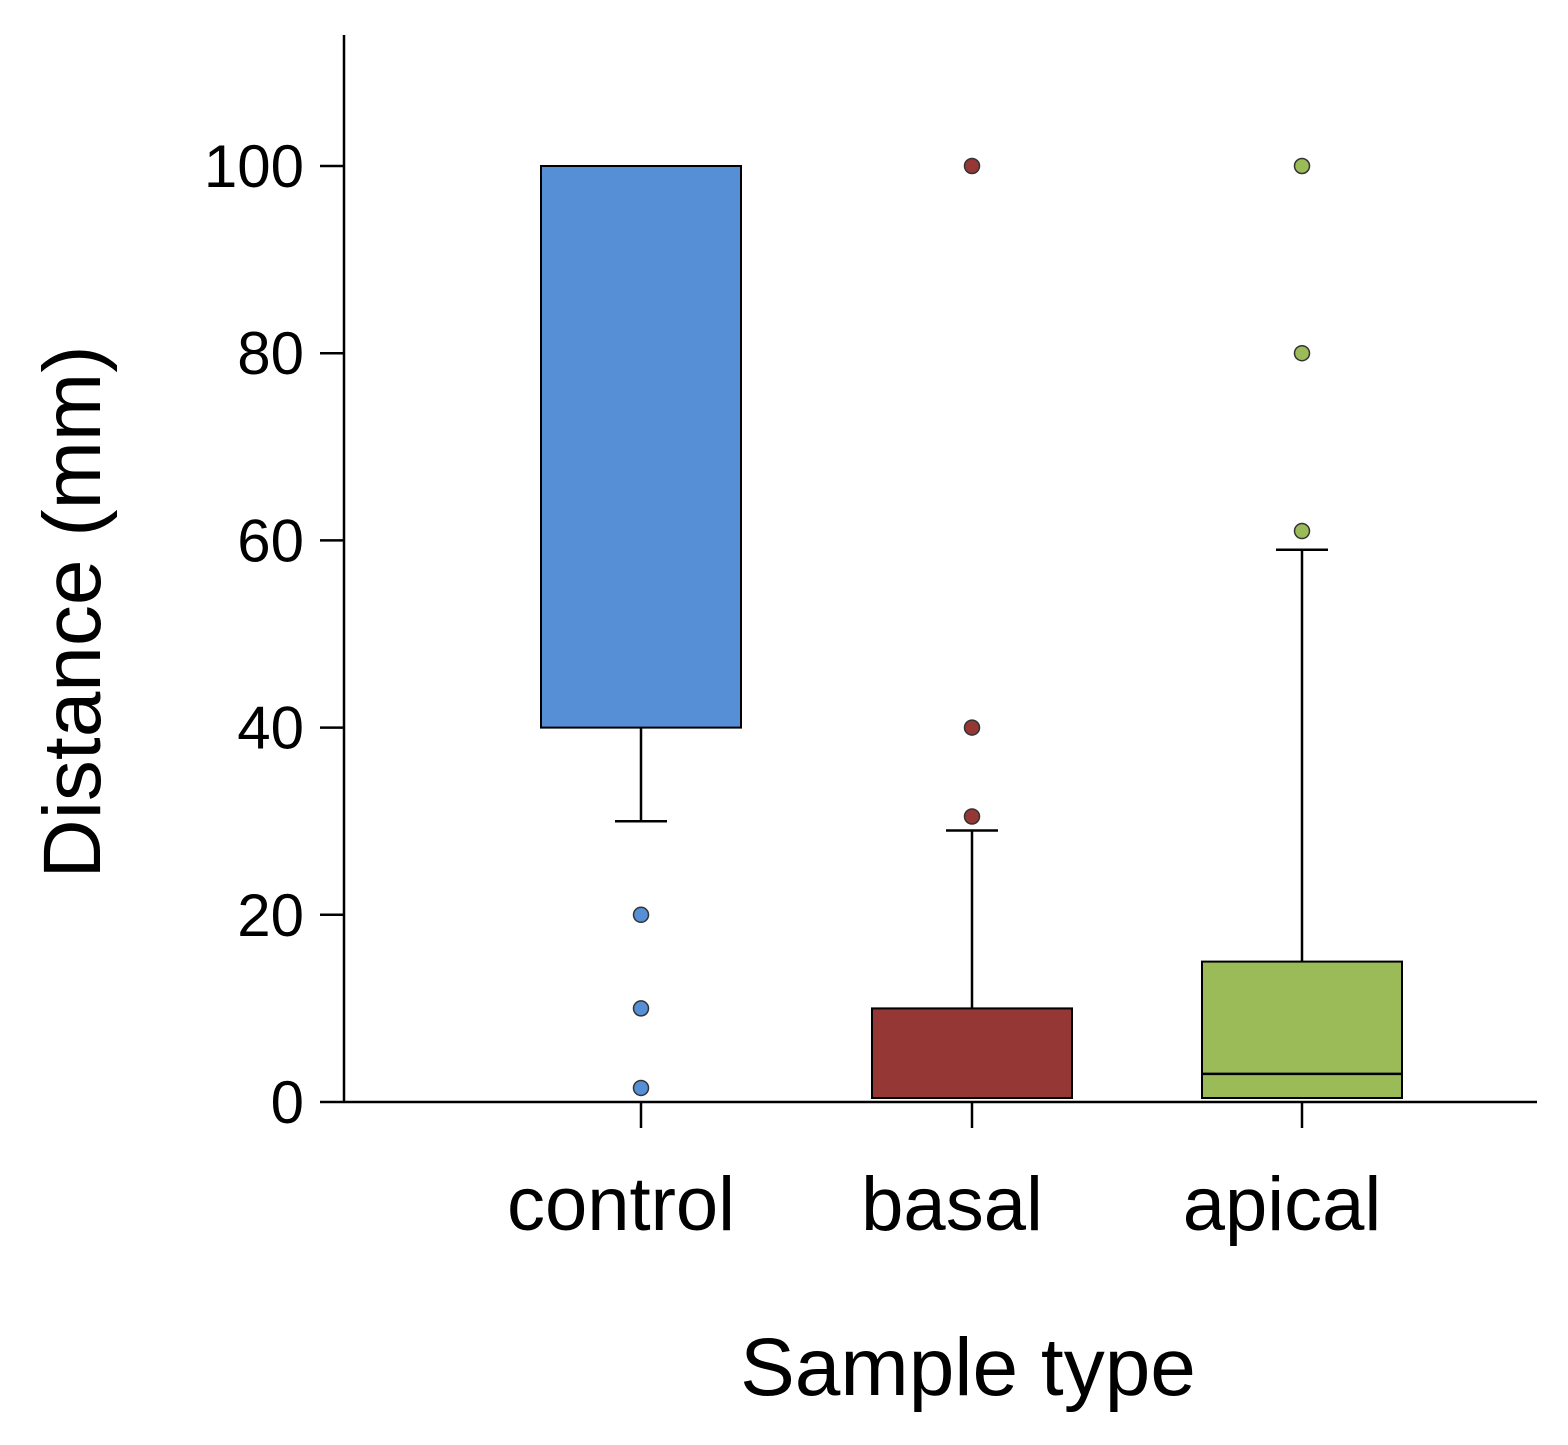 The height and width of the screenshot is (1445, 1568). I want to click on y-tick-label: 20, so click(270, 915).